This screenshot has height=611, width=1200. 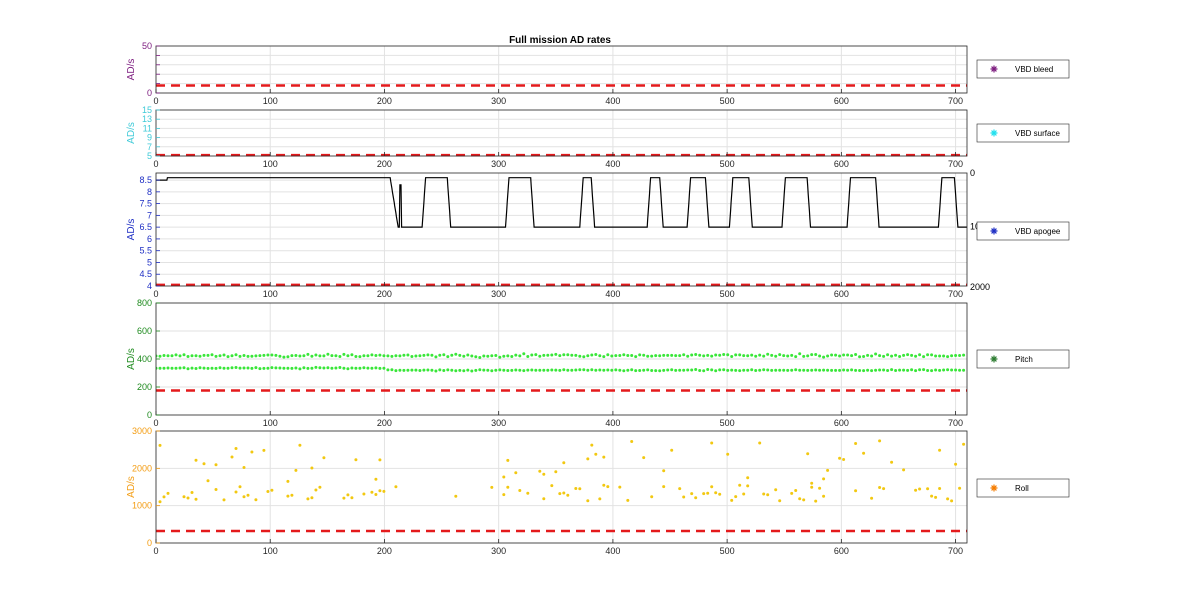 I want to click on y-tick-label: 200, so click(x=144, y=387).